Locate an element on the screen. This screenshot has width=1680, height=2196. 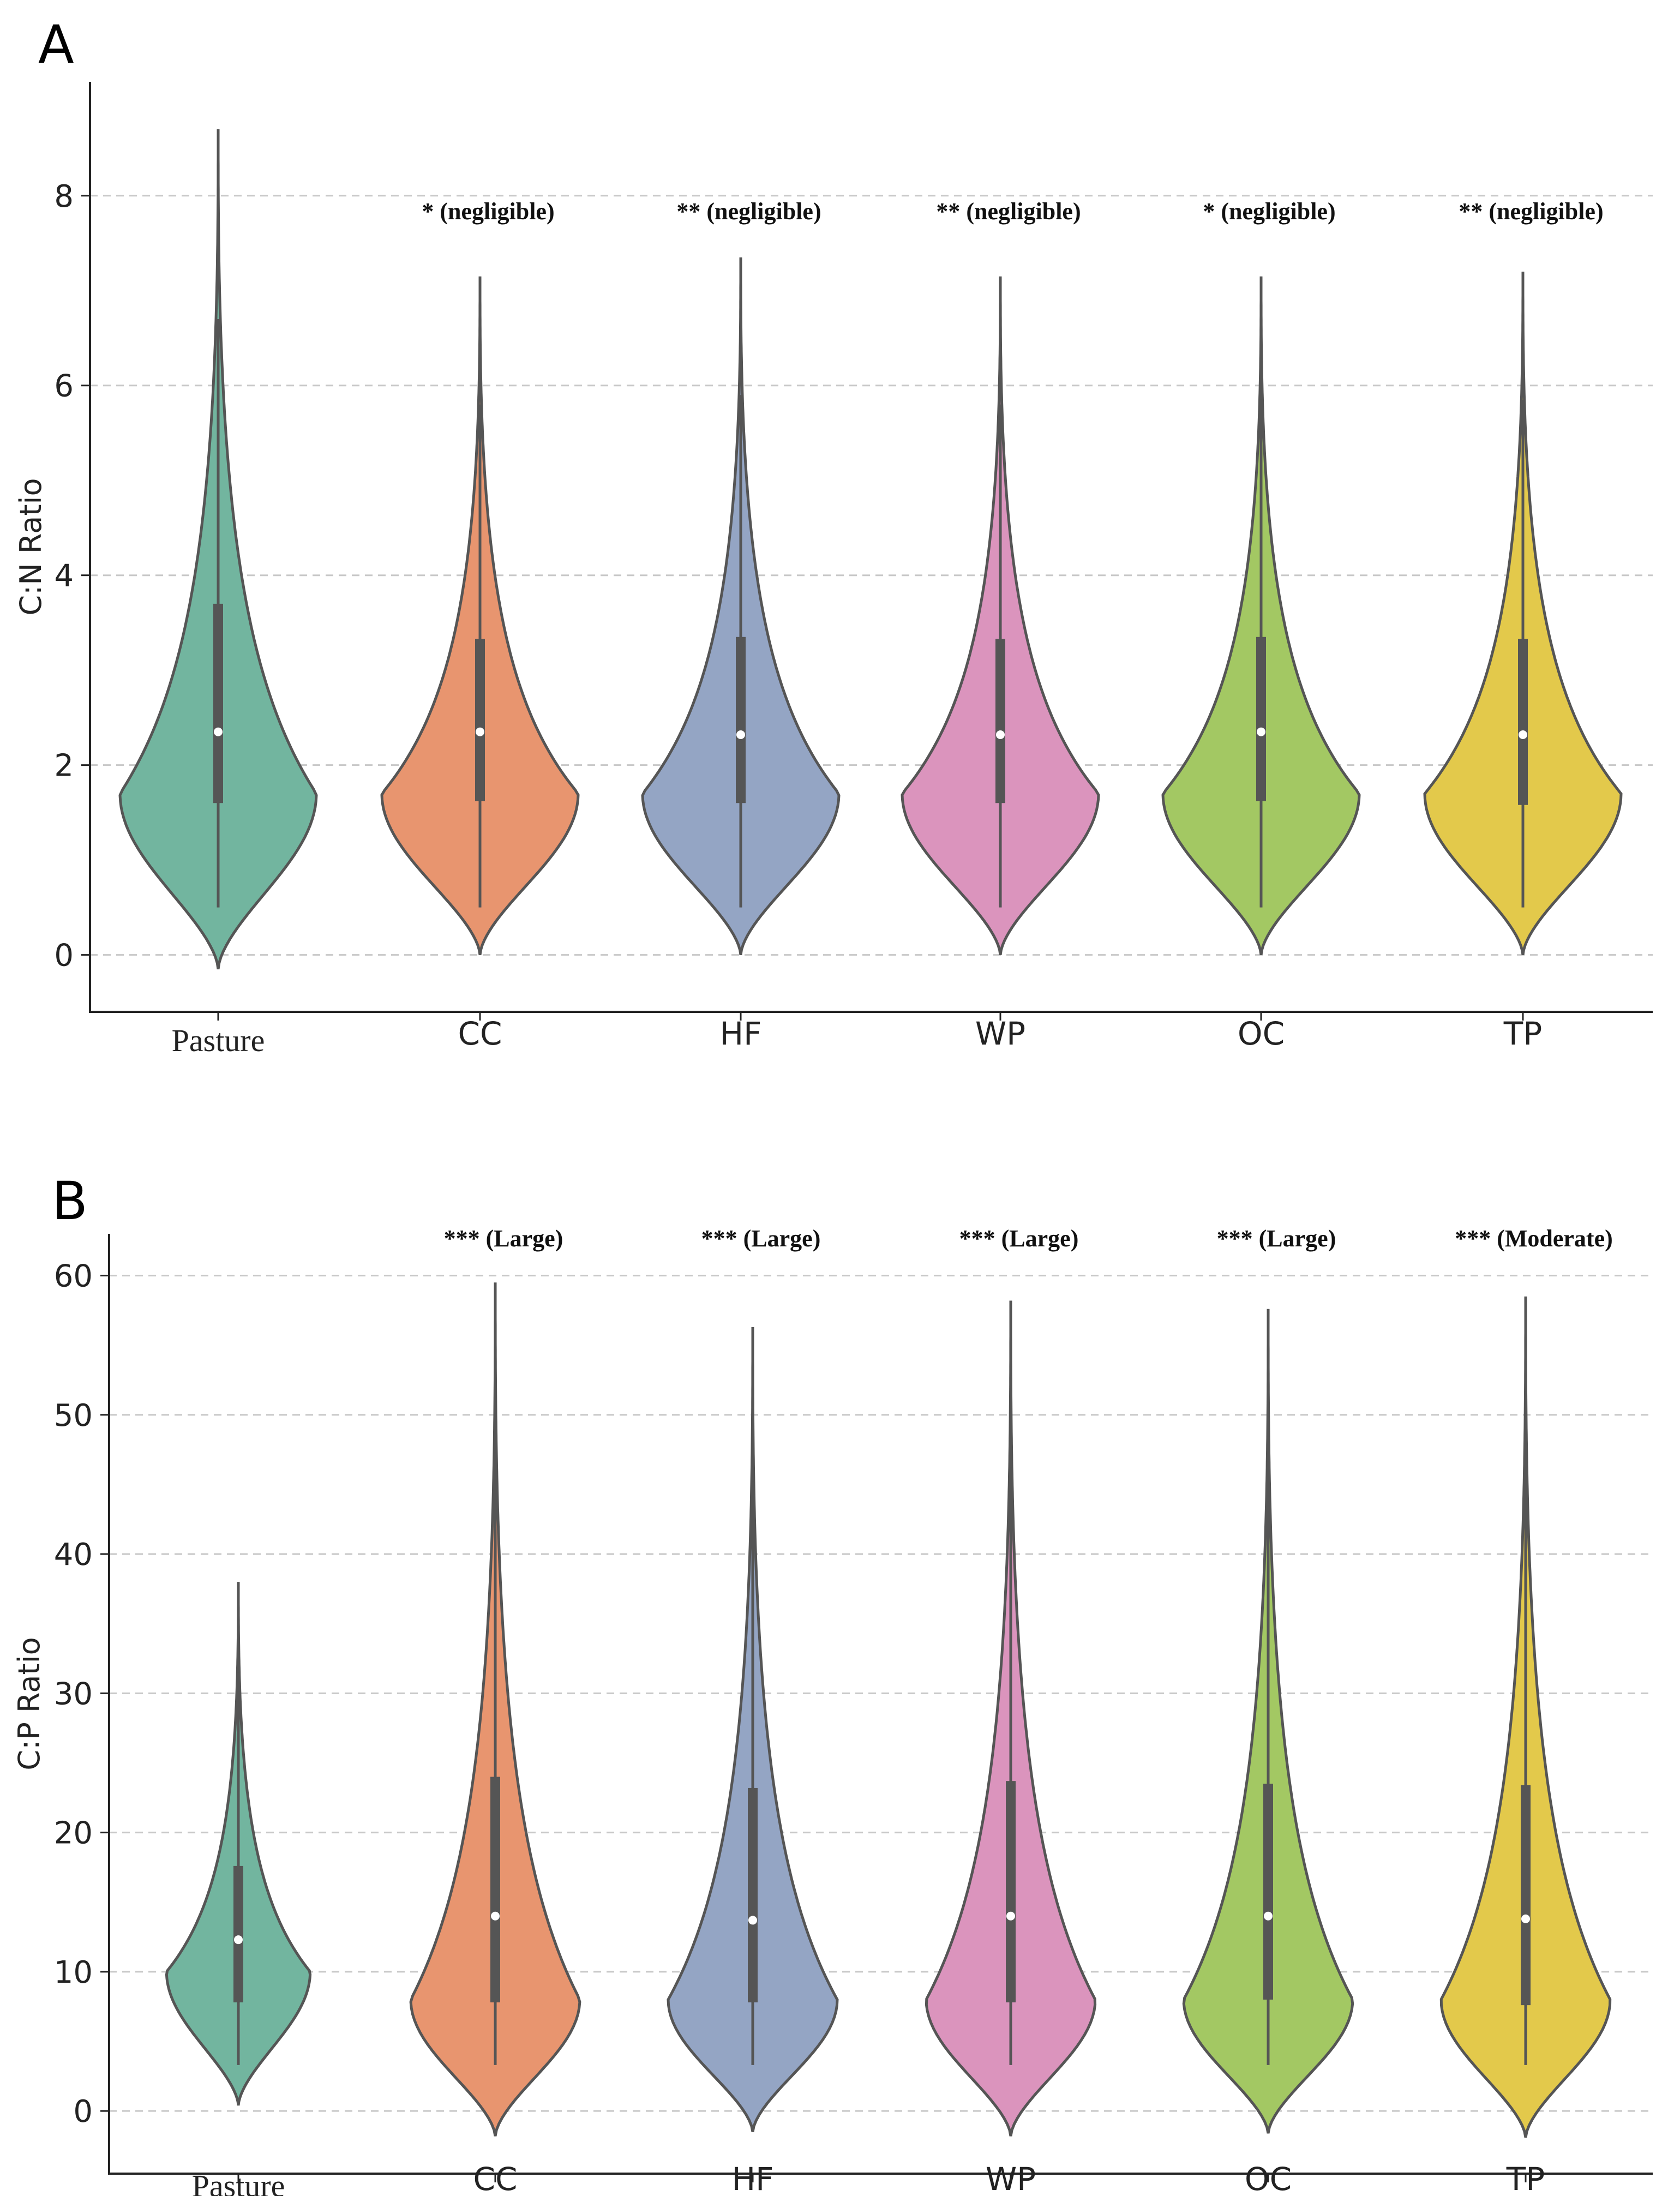
y-tick-label: 8 is located at coordinates (64, 196).